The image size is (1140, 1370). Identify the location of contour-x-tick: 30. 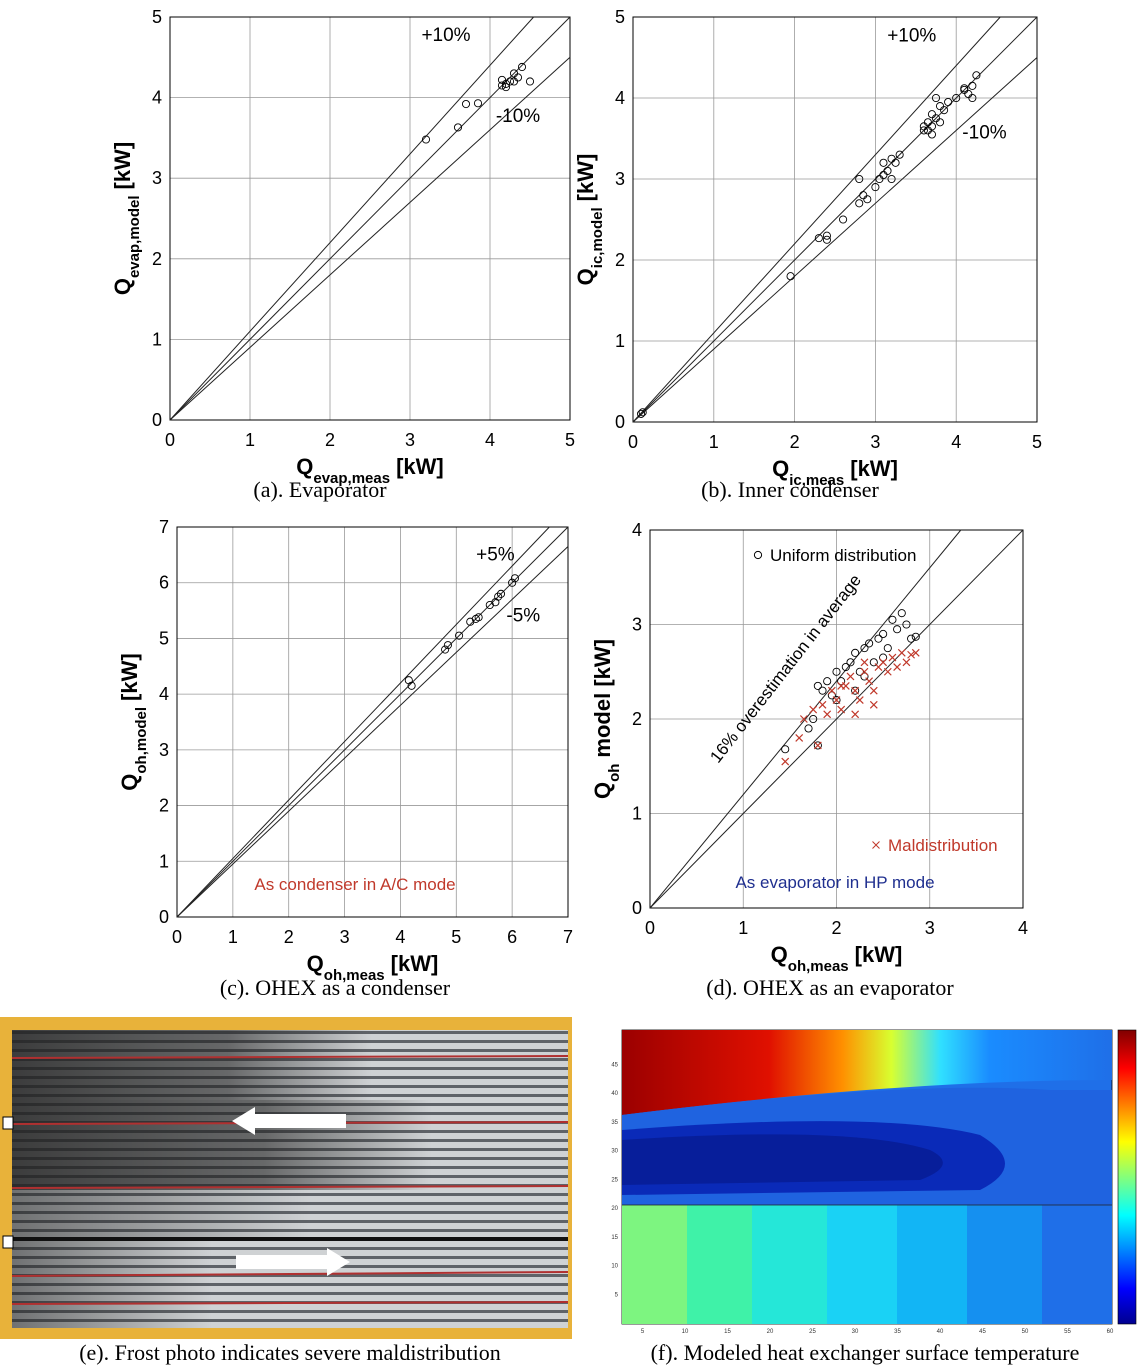
(855, 1332).